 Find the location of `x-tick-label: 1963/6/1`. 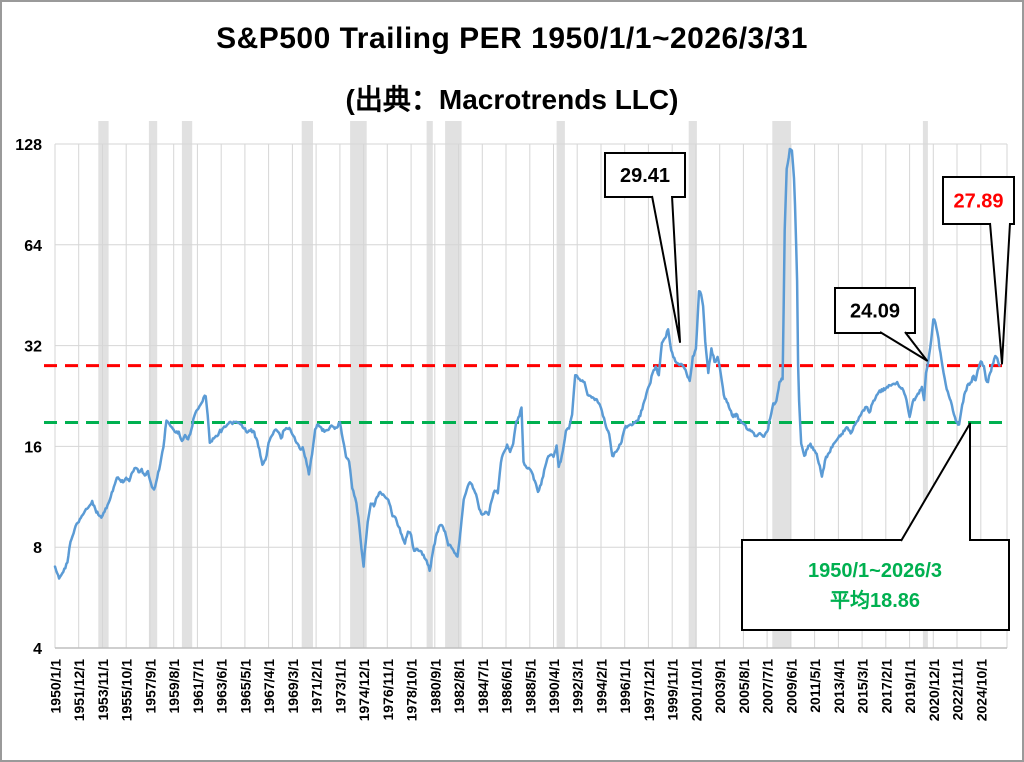

x-tick-label: 1963/6/1 is located at coordinates (222, 686).